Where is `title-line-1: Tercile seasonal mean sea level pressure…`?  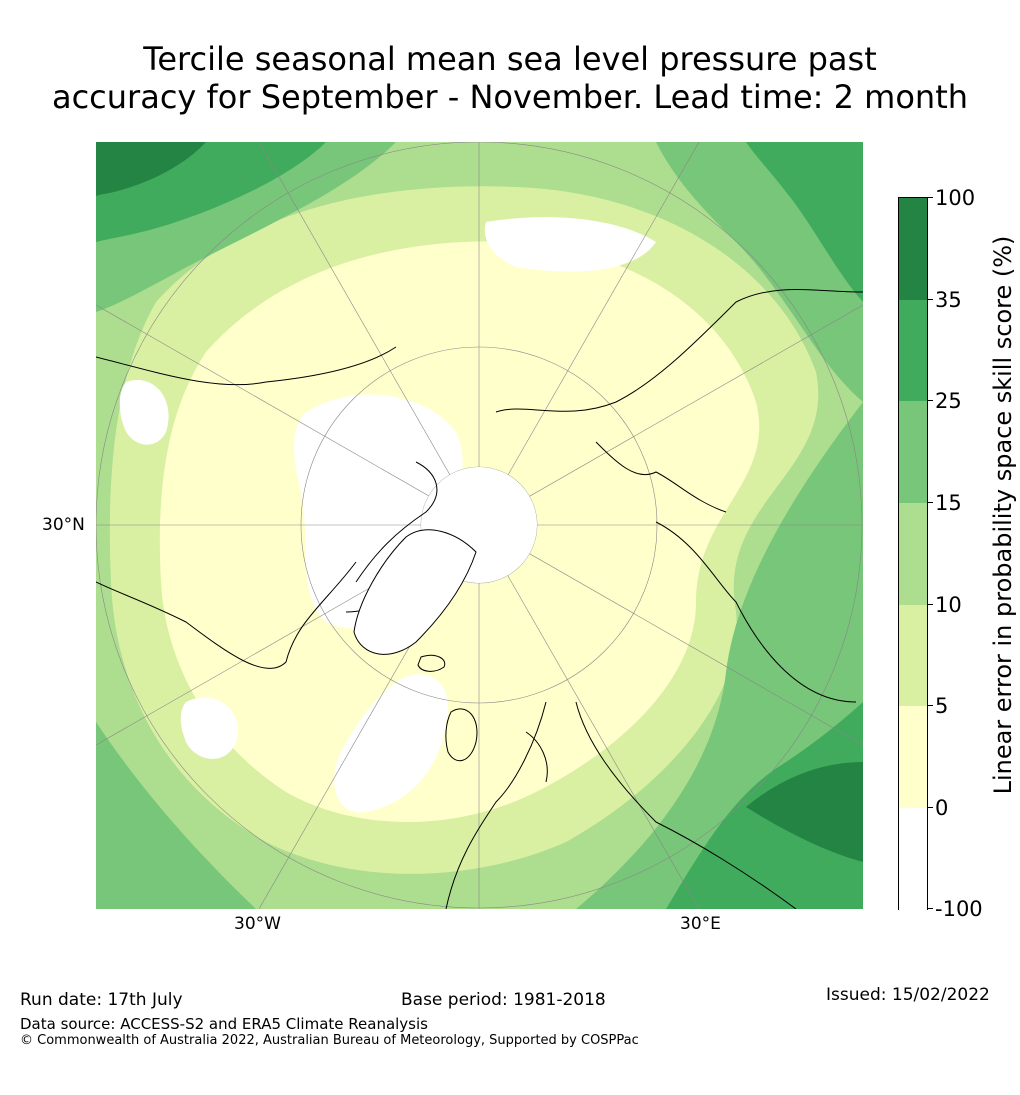
title-line-1: Tercile seasonal mean sea level pressure… is located at coordinates (510, 59).